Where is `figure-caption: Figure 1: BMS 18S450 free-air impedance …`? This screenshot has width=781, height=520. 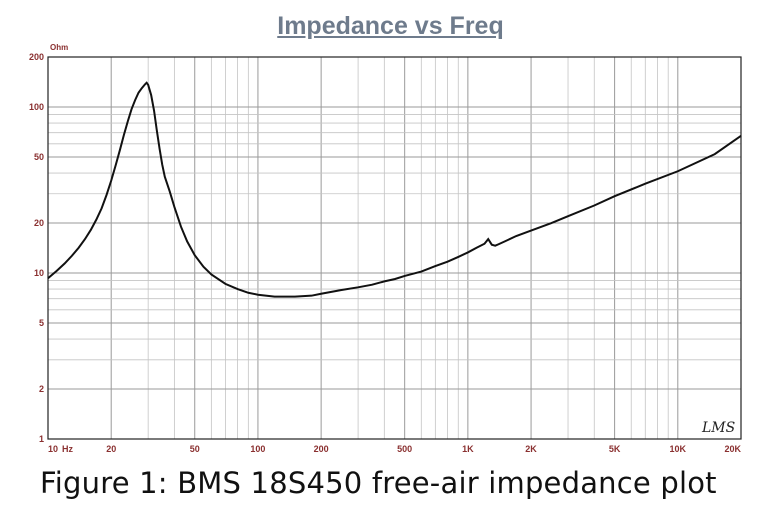 figure-caption: Figure 1: BMS 18S450 free-air impedance … is located at coordinates (378, 483).